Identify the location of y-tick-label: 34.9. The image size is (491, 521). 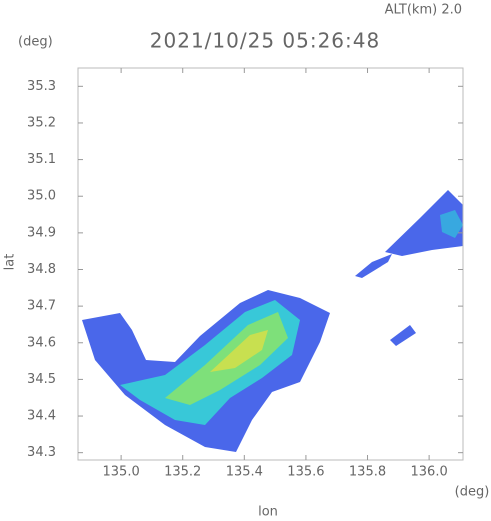
(41, 232).